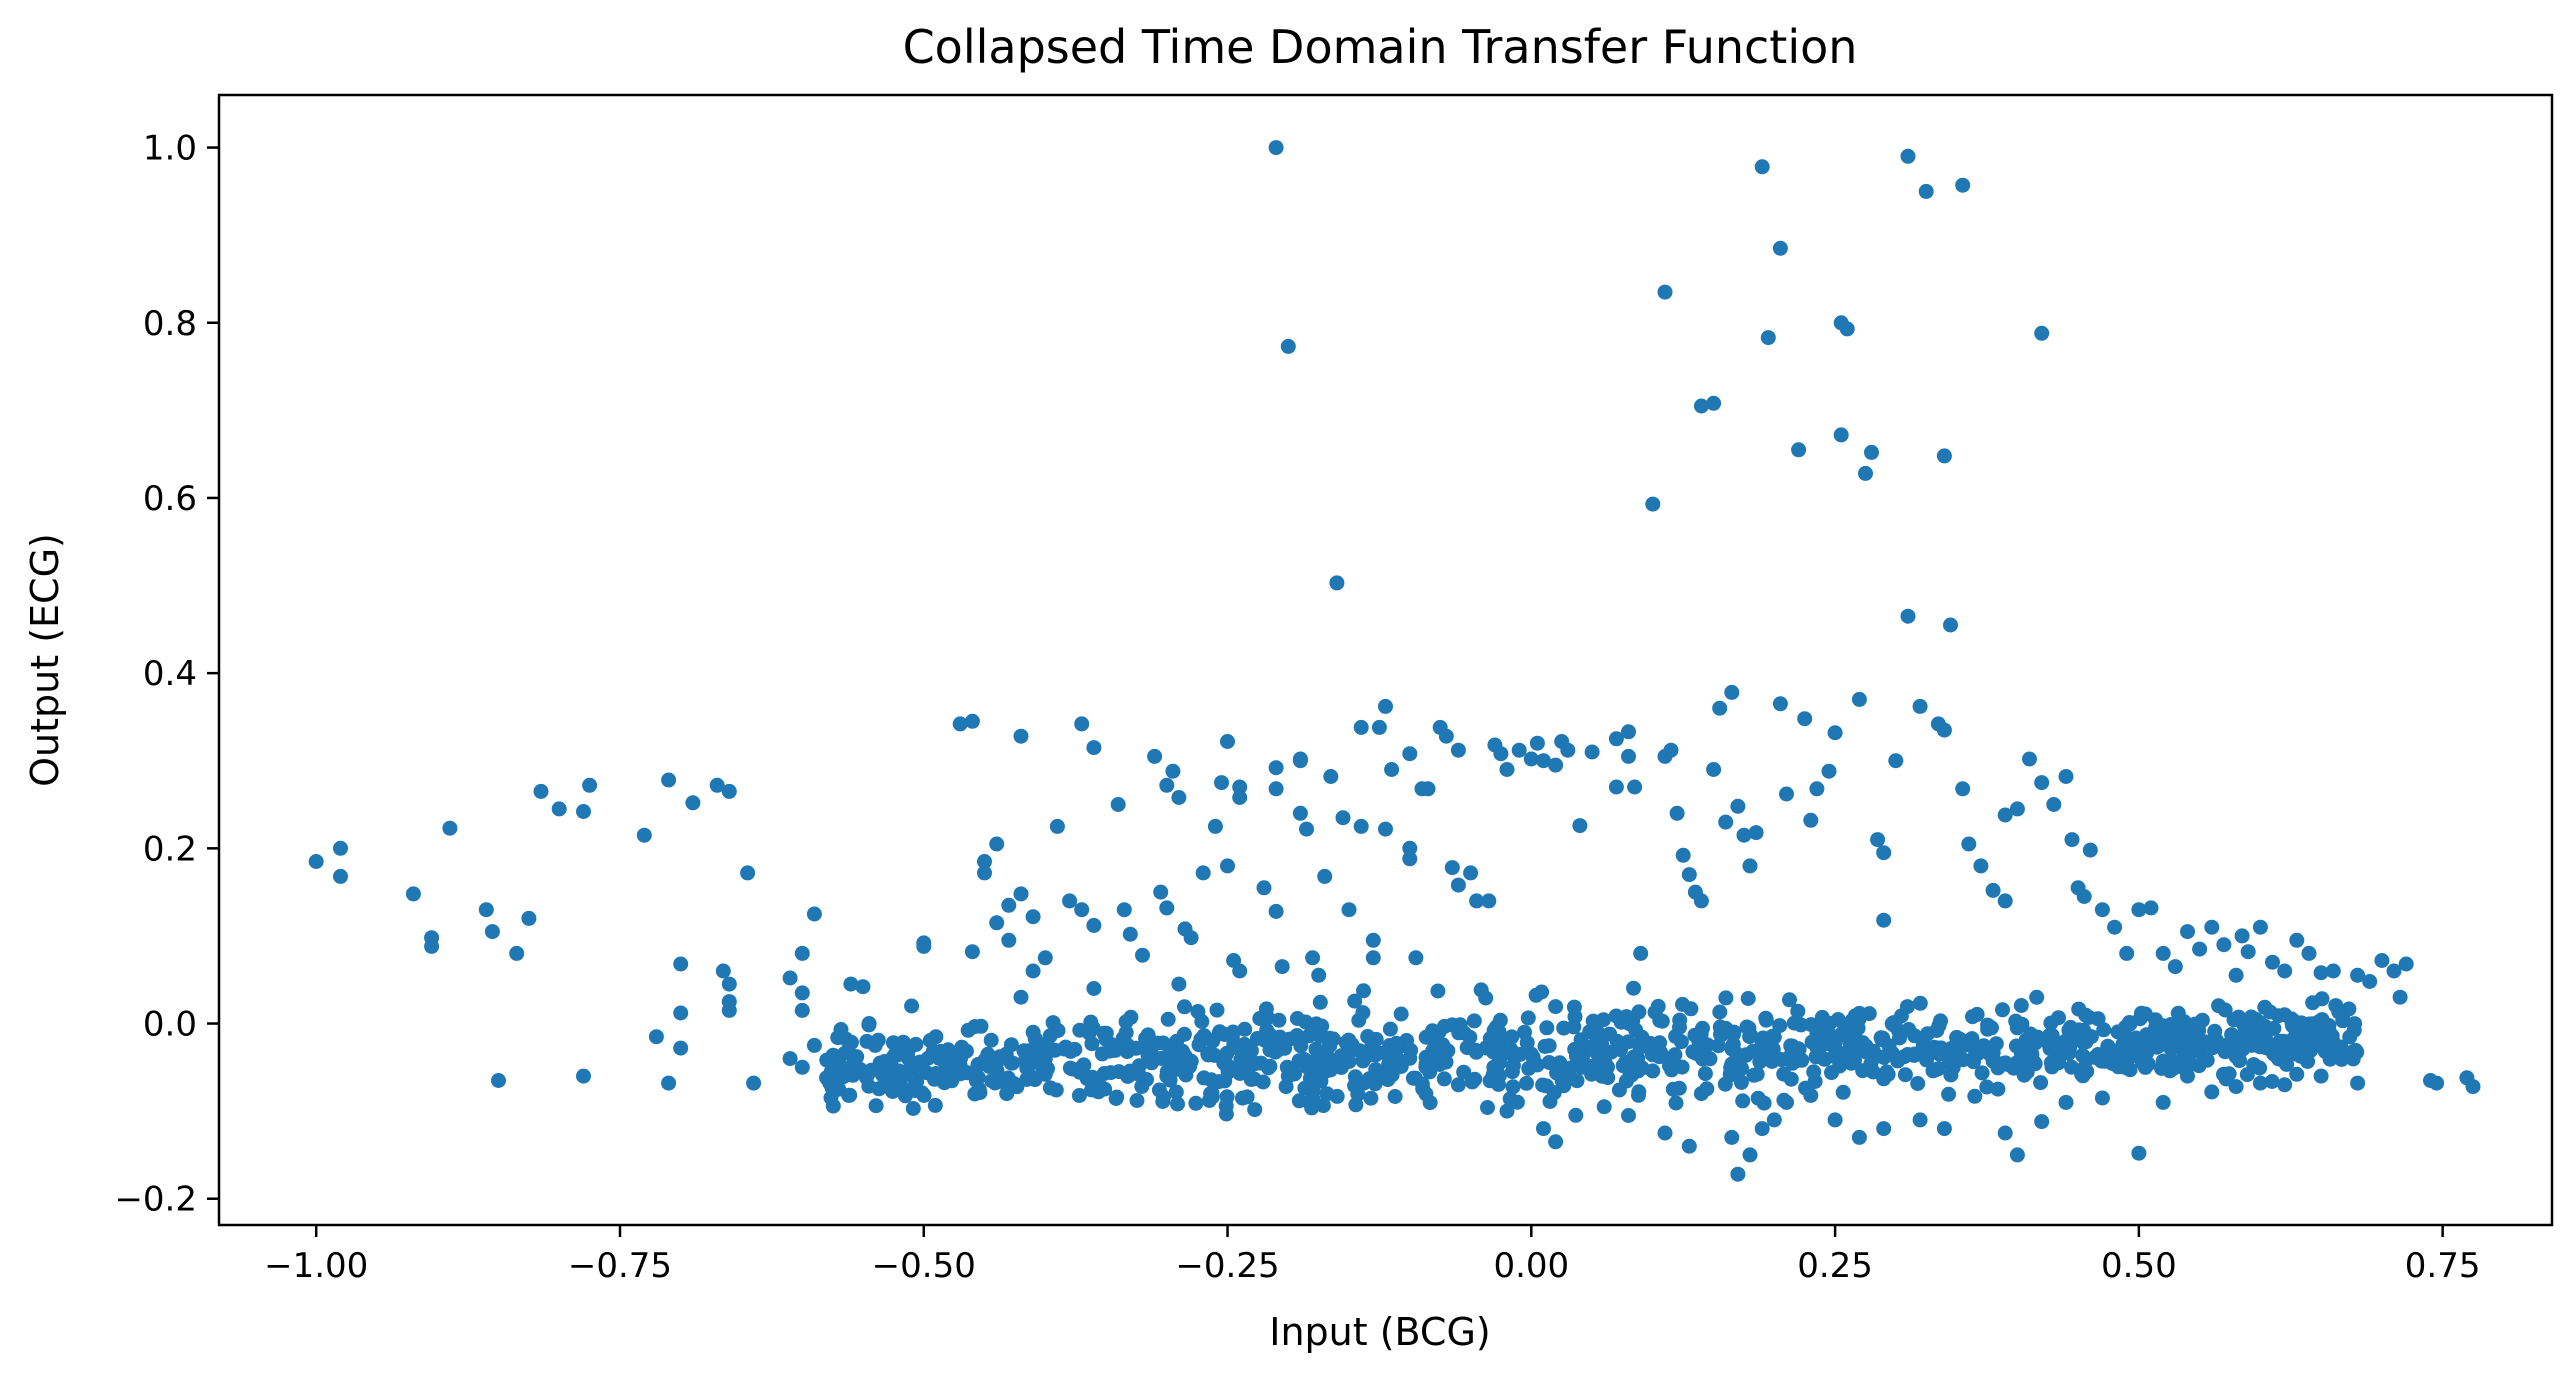 This screenshot has height=1385, width=2573. Describe the element at coordinates (155, 1200) in the screenshot. I see `y-tick-label: −0.2` at that location.